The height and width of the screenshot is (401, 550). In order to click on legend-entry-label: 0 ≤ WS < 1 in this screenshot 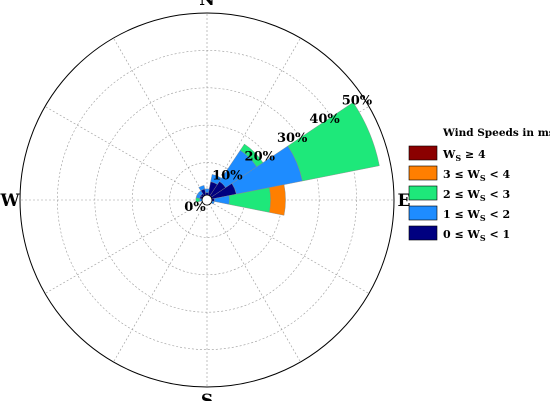, I will do `click(476, 235)`.